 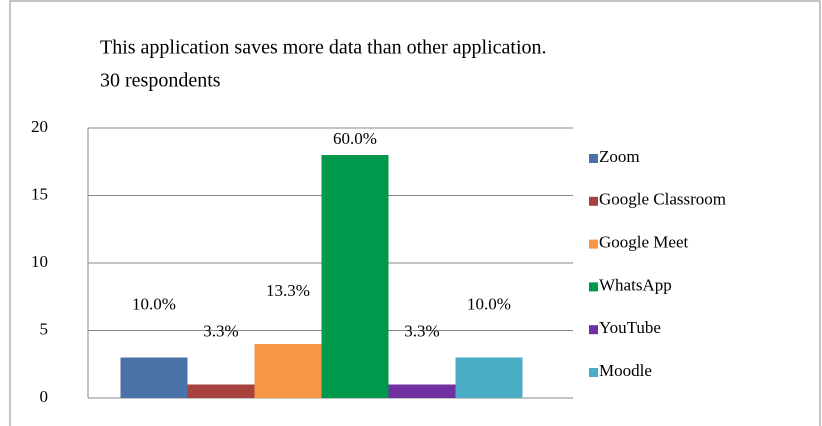 What do you see at coordinates (44, 396) in the screenshot?
I see `y-tick-label: 0` at bounding box center [44, 396].